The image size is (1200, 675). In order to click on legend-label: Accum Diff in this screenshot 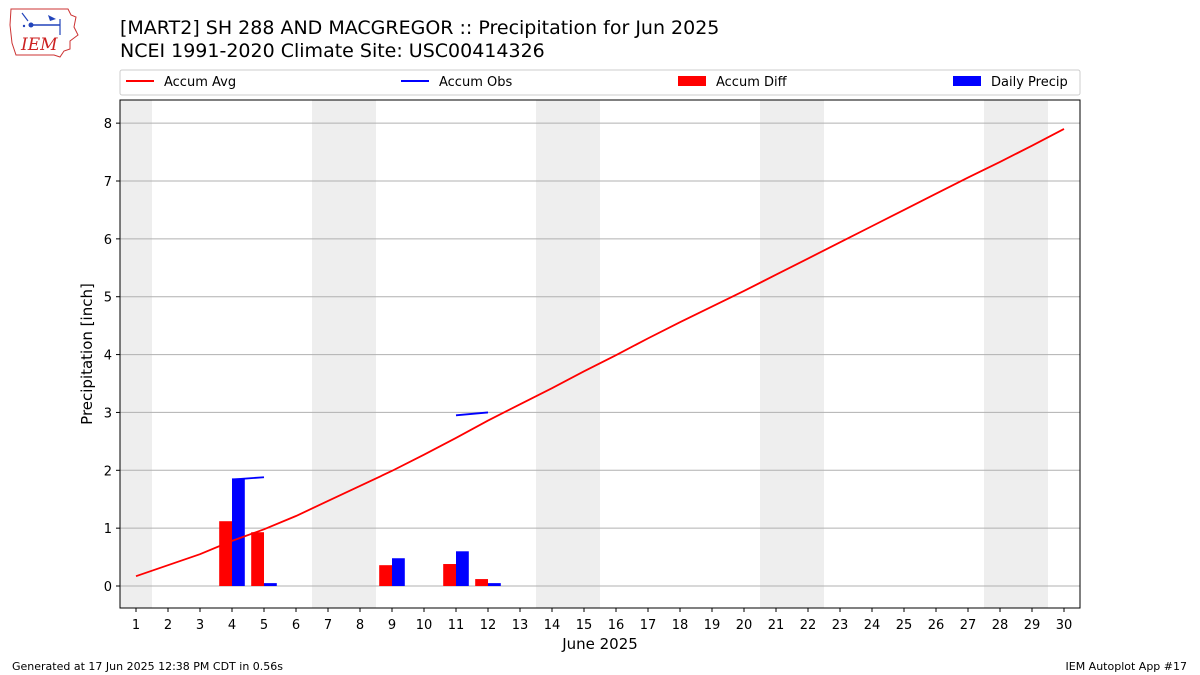, I will do `click(752, 82)`.